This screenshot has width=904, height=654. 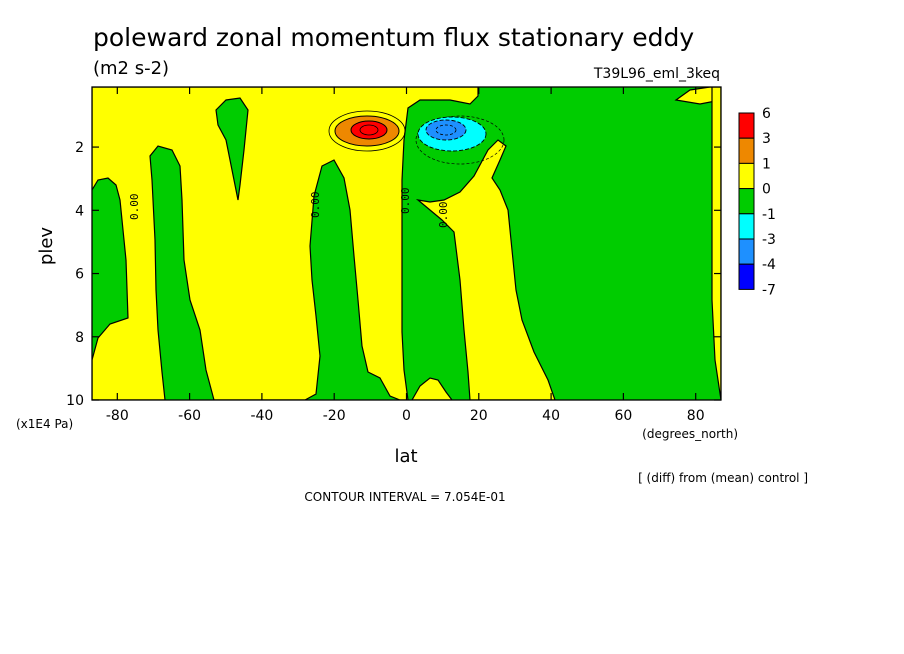 I want to click on legend-level-label: 1, so click(x=766, y=164).